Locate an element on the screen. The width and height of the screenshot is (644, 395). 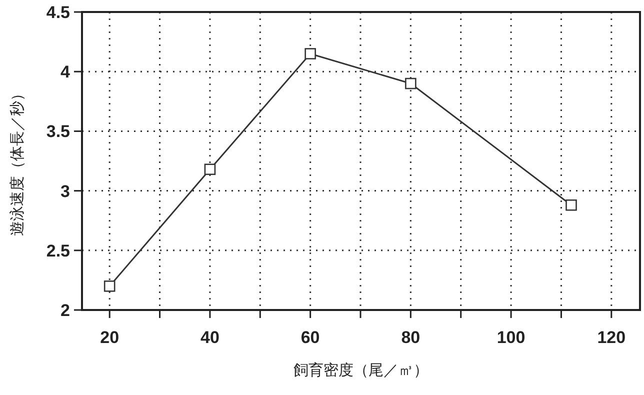
x-tick-label: 60 is located at coordinates (310, 337).